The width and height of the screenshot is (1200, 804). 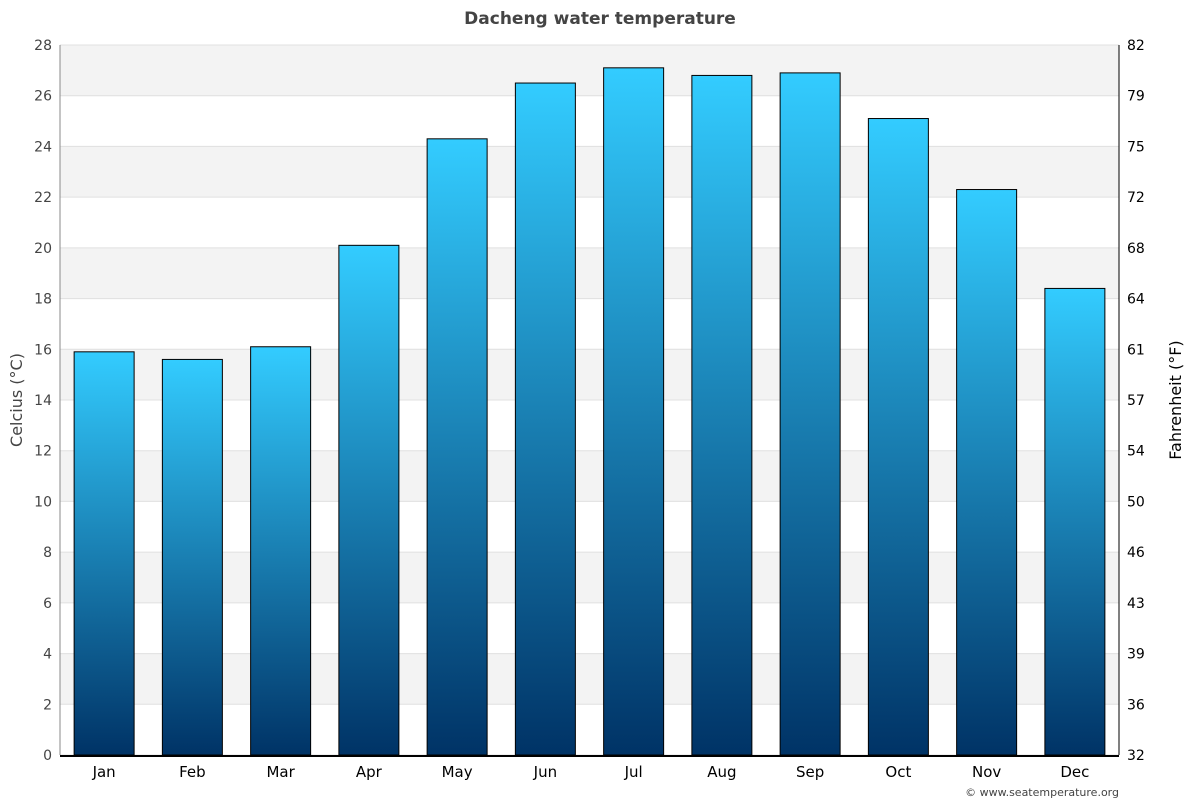 What do you see at coordinates (281, 551) in the screenshot?
I see `bar-mar` at bounding box center [281, 551].